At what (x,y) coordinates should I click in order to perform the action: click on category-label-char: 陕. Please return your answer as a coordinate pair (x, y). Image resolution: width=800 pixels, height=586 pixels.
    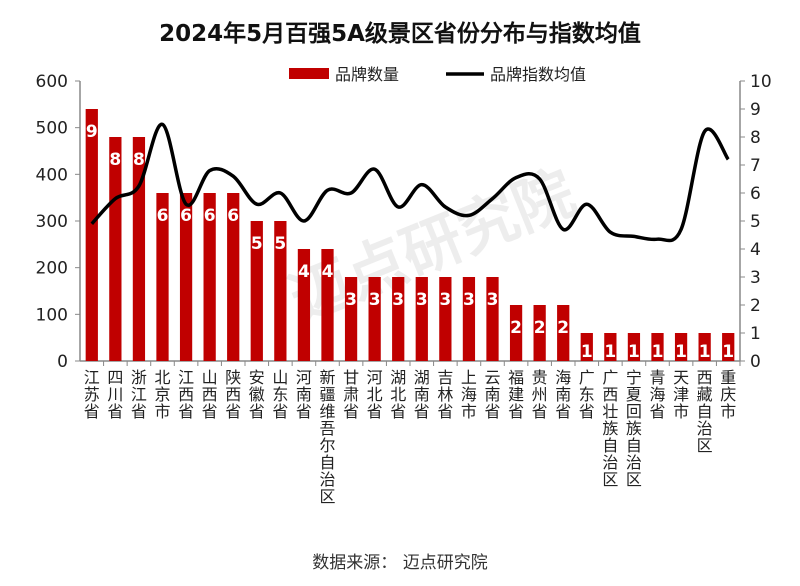
    Looking at the image, I should click on (233, 377).